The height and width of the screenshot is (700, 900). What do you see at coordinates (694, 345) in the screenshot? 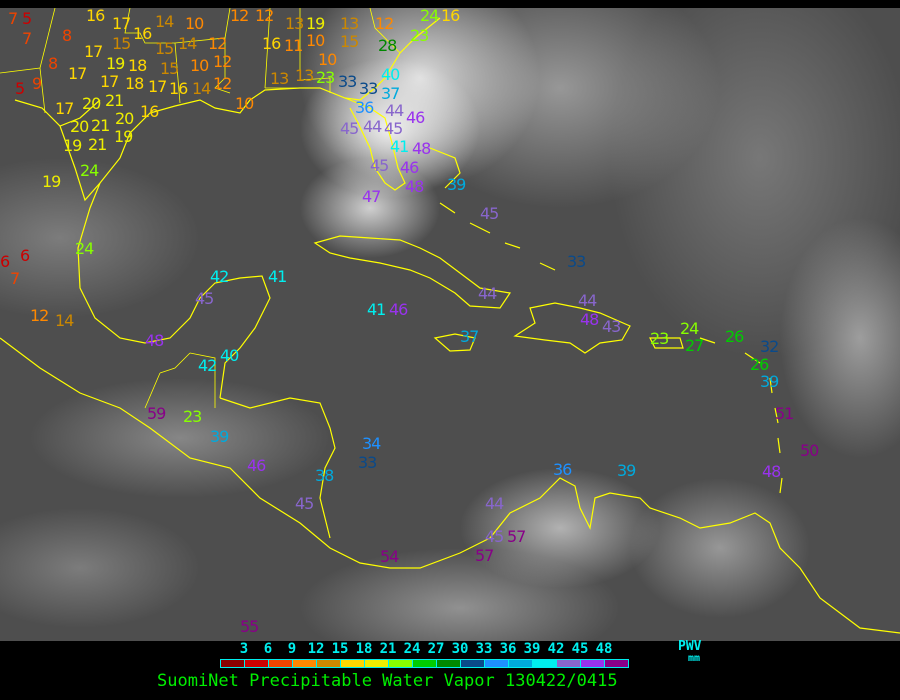
I see `pwv-station-value: 27` at bounding box center [694, 345].